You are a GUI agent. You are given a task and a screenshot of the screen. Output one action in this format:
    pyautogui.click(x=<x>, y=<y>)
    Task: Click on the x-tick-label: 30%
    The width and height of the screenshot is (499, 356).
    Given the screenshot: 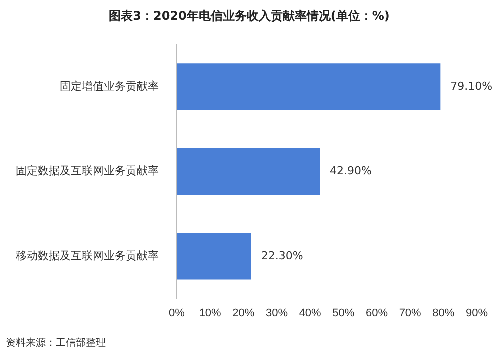 What is the action you would take?
    pyautogui.click(x=277, y=313)
    